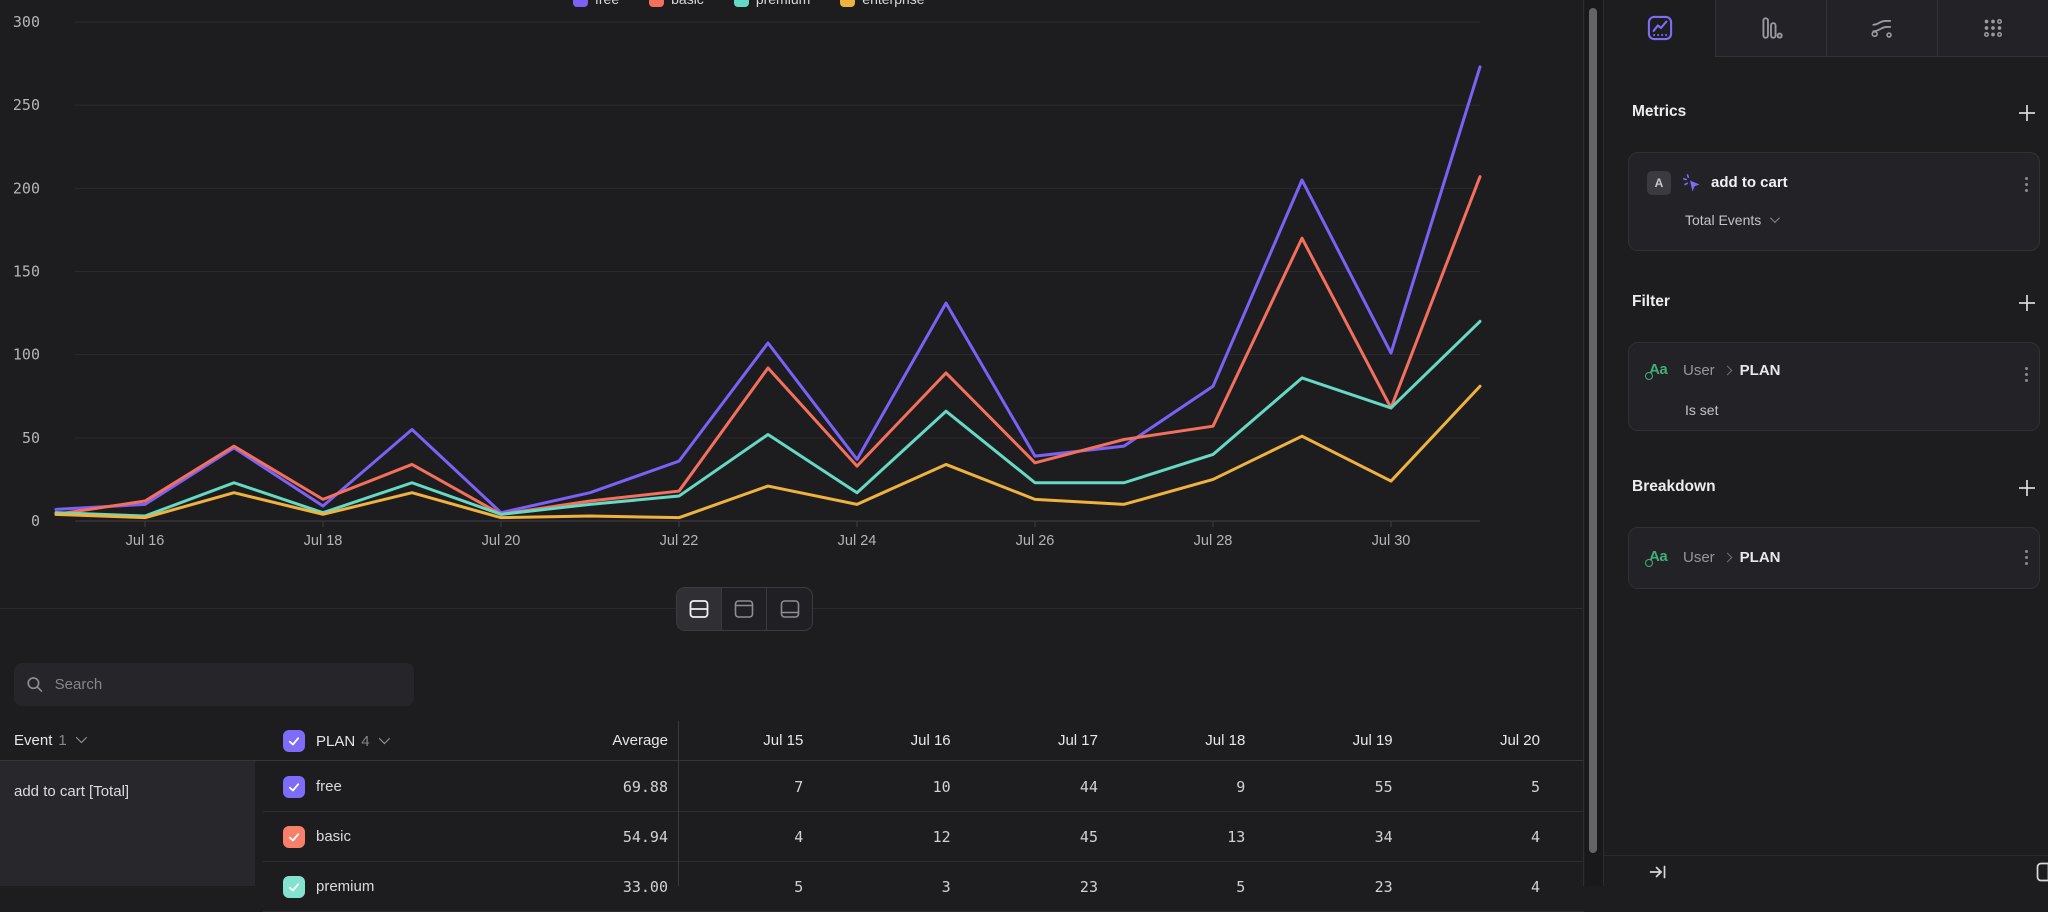  What do you see at coordinates (1193, 787) in the screenshot?
I see `cell-value: 9` at bounding box center [1193, 787].